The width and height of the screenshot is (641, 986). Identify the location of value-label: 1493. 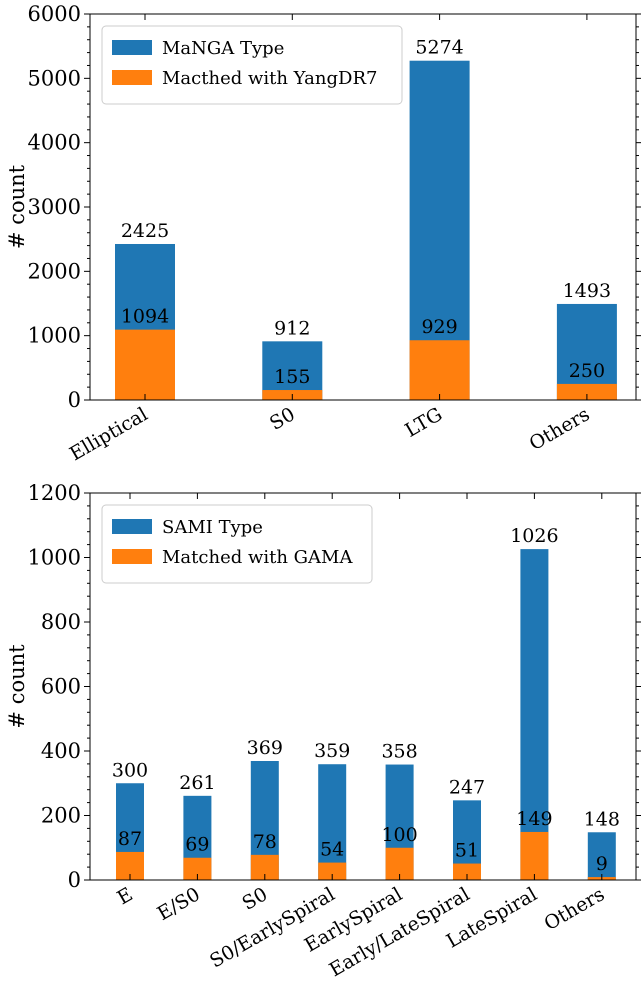
(587, 291).